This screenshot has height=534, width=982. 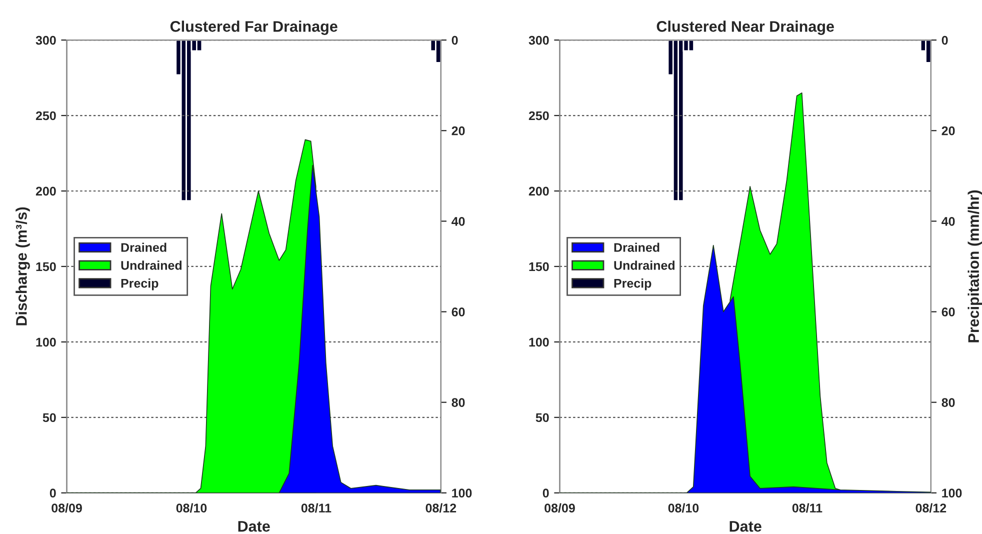 What do you see at coordinates (254, 27) in the screenshot?
I see `chart-title: Clustered Far Drainage` at bounding box center [254, 27].